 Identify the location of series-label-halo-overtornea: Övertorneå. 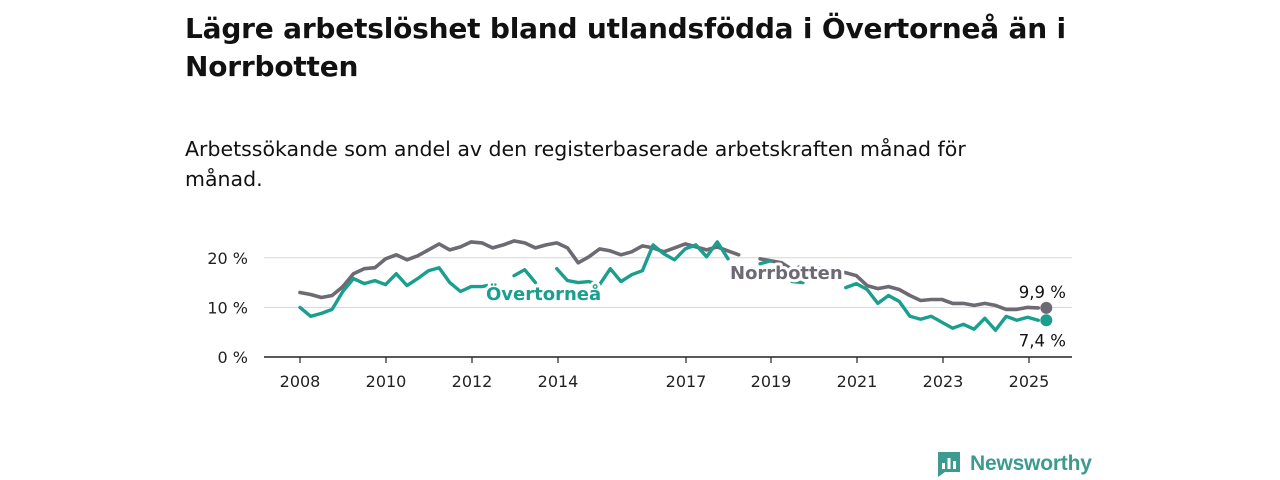
(543, 294).